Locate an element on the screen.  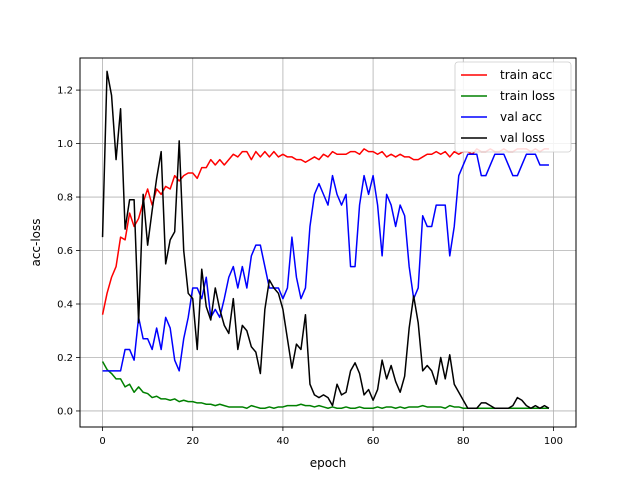
y-tick-label: 1.2 is located at coordinates (65, 91).